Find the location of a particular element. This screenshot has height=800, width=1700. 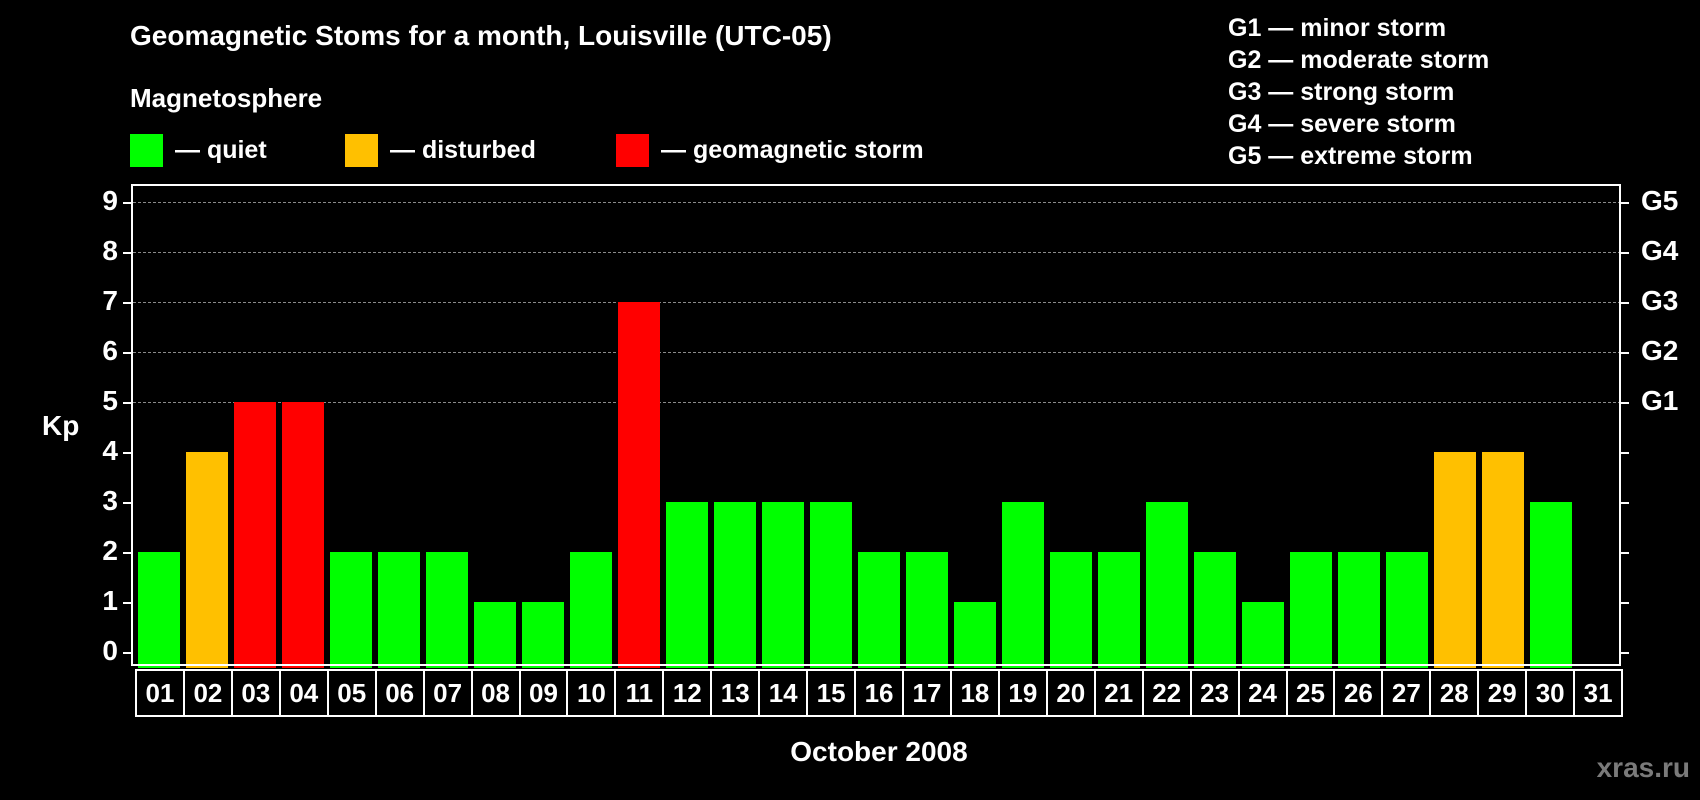

x-tick-label: 27 is located at coordinates (1407, 693).